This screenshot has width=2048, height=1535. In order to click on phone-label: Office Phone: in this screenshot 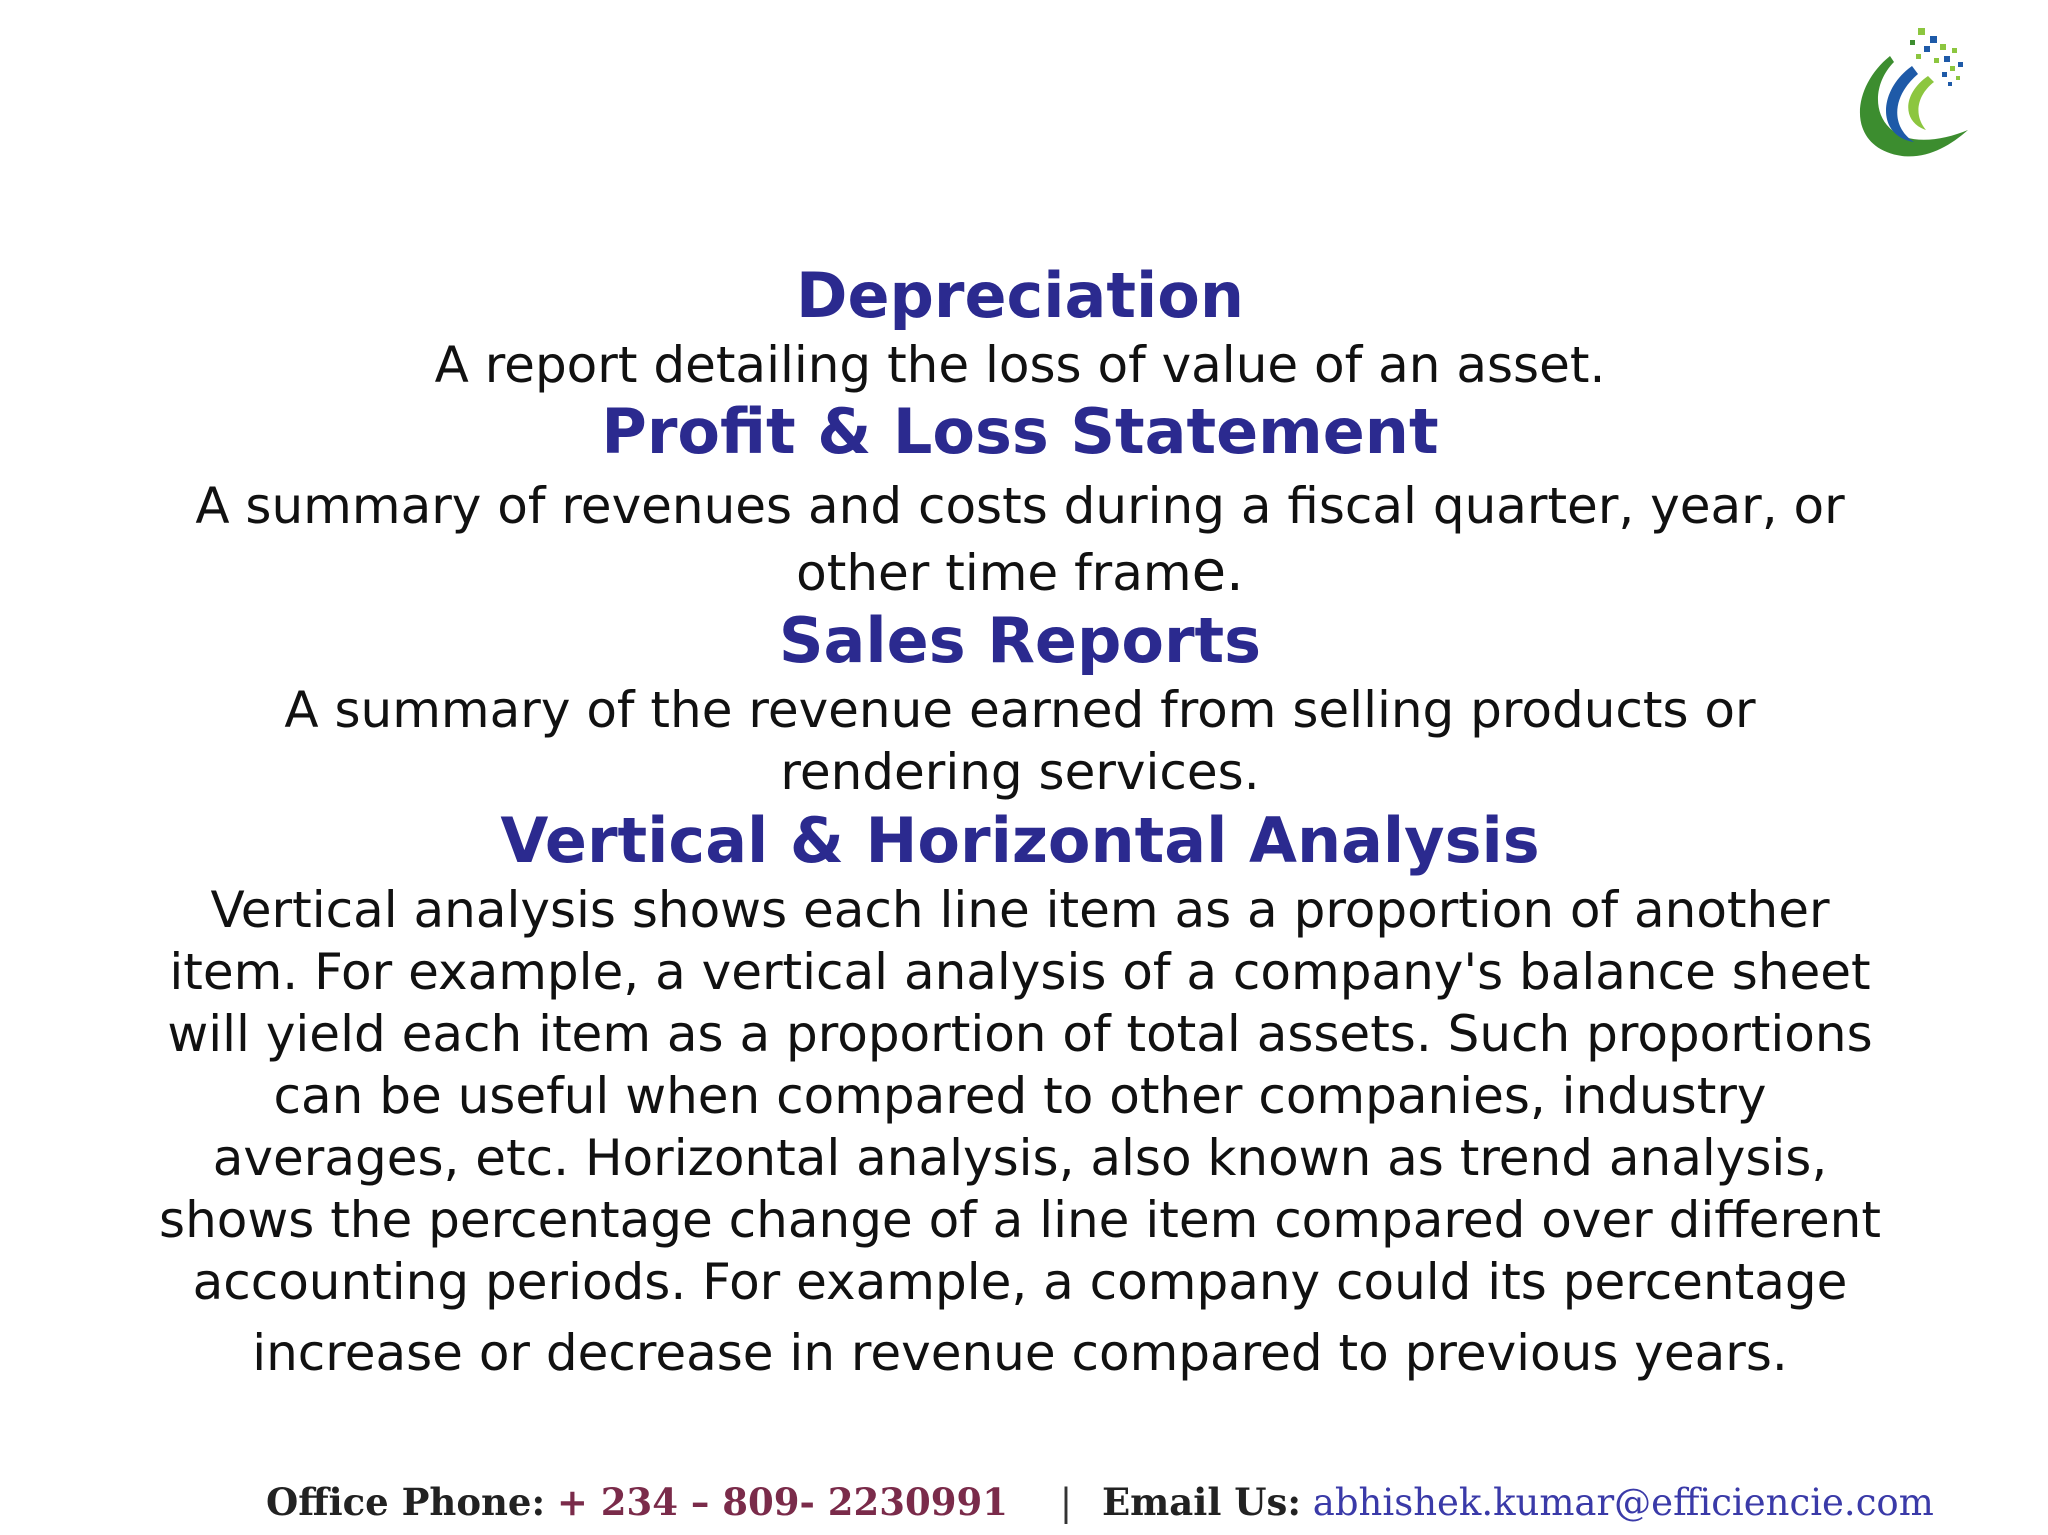, I will do `click(406, 1502)`.